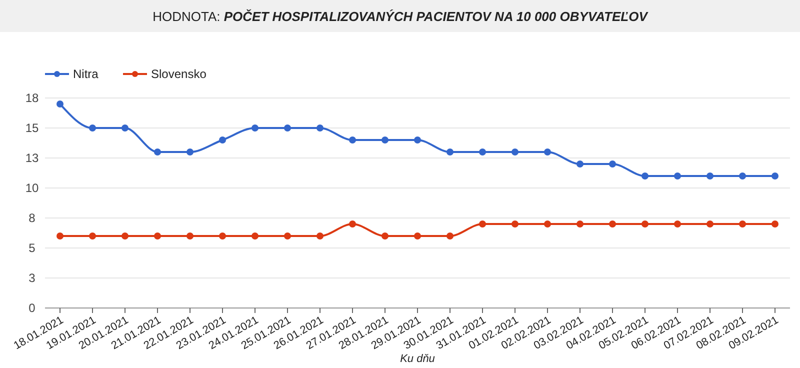 The height and width of the screenshot is (368, 800). What do you see at coordinates (32, 158) in the screenshot?
I see `y-tick-label: 13` at bounding box center [32, 158].